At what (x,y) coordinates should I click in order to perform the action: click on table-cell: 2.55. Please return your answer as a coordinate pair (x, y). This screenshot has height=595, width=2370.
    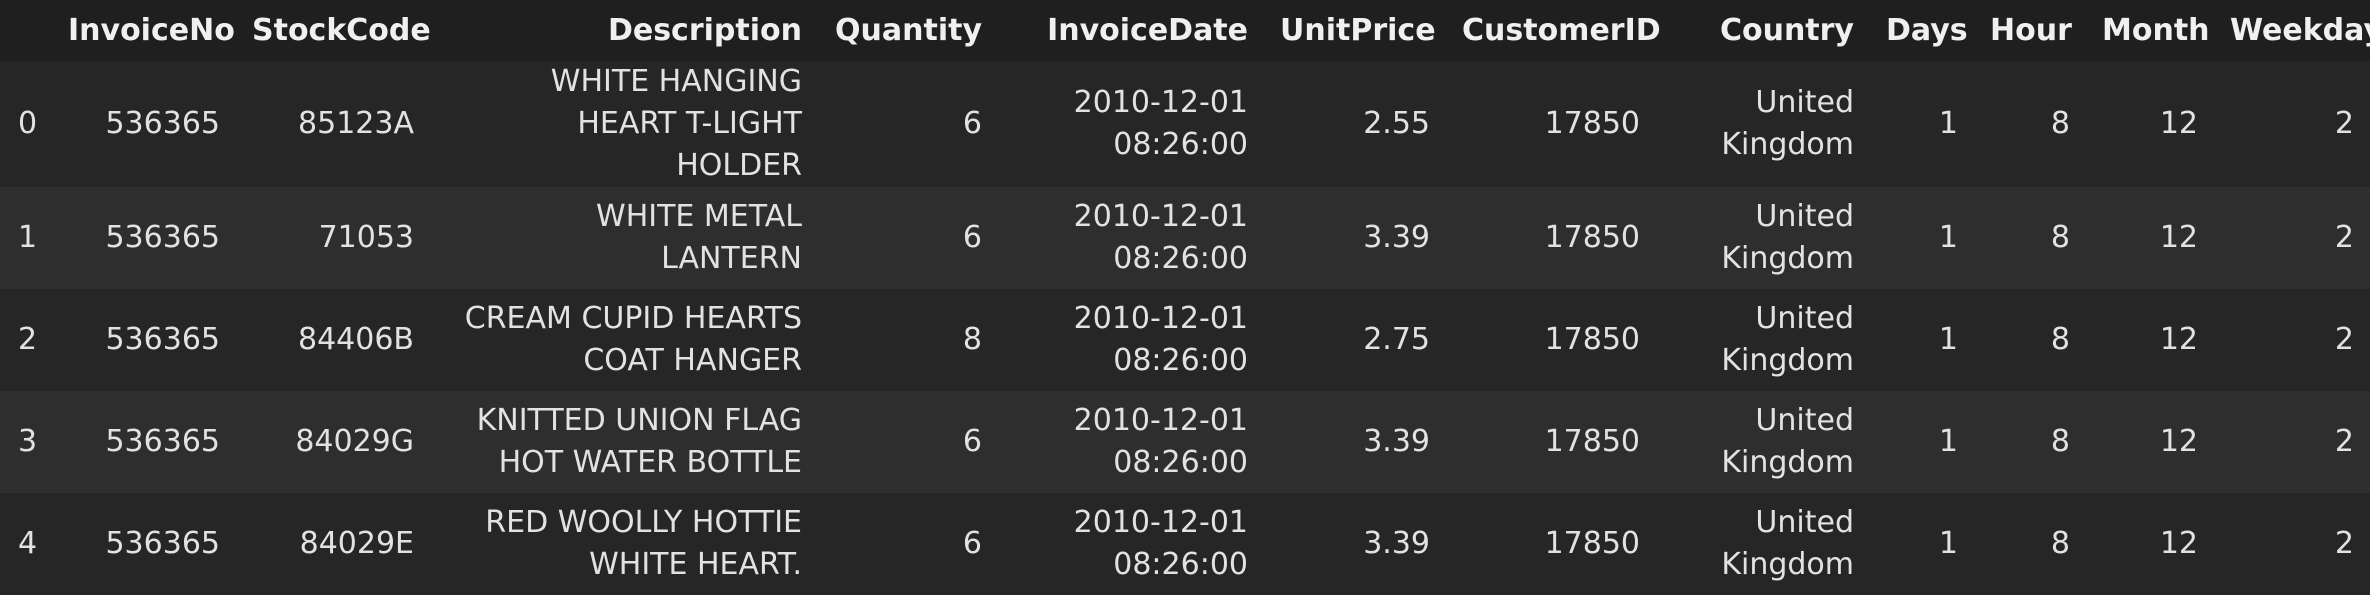
    Looking at the image, I should click on (1396, 123).